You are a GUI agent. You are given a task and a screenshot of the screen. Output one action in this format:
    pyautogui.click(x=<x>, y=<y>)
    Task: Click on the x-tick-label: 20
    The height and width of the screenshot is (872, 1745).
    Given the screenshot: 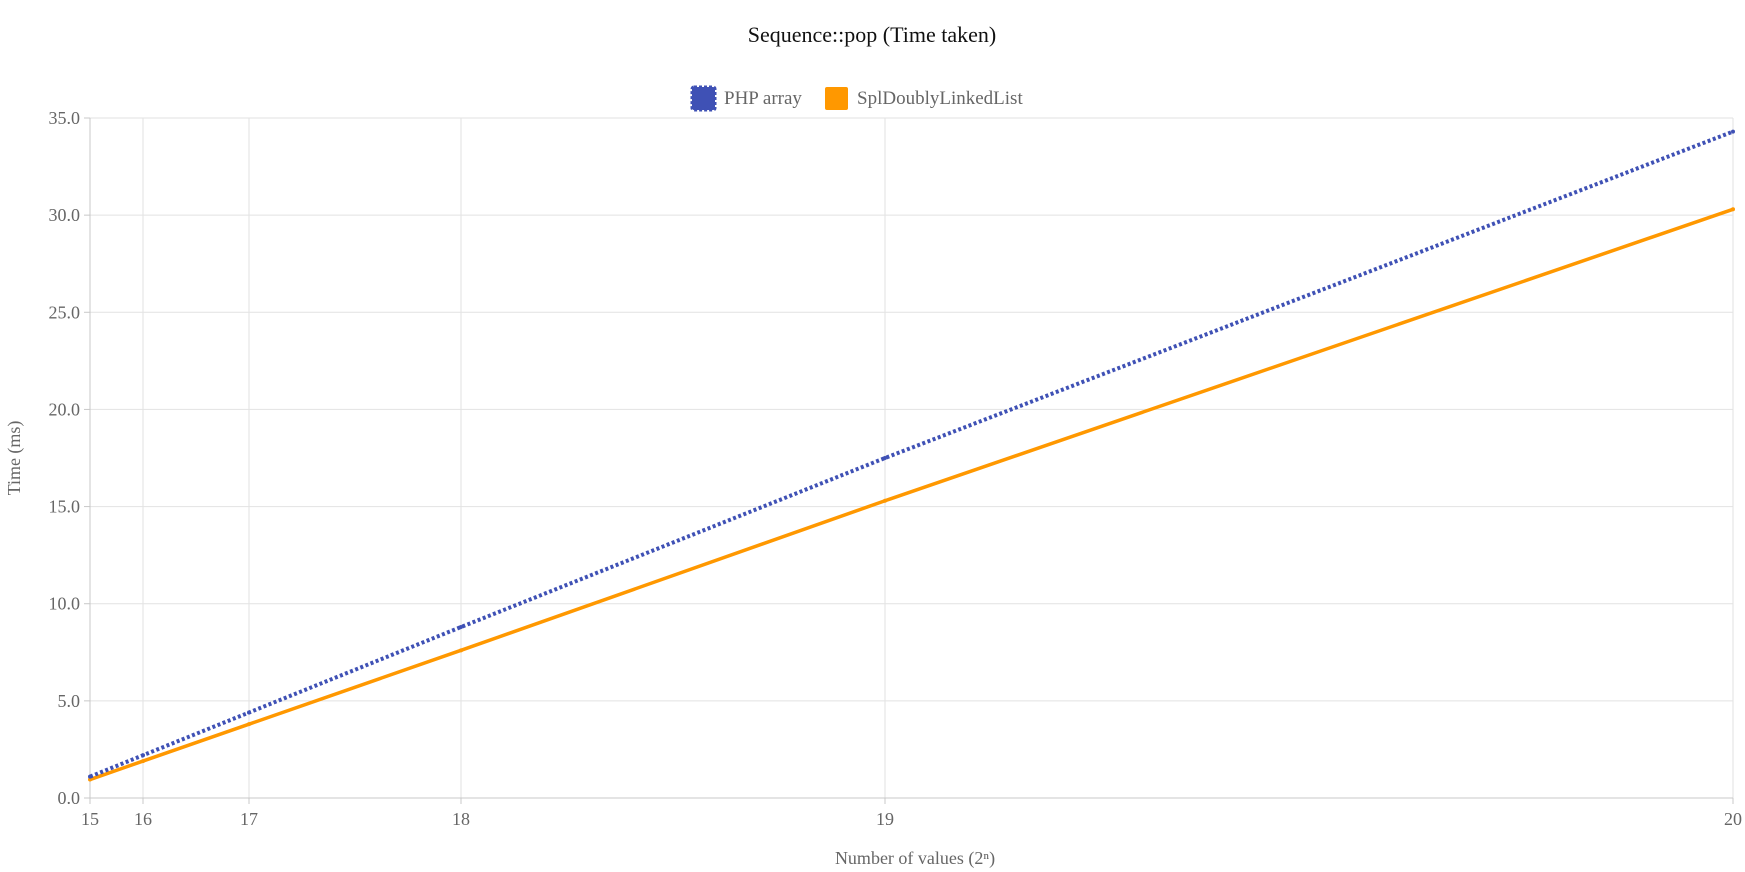 What is the action you would take?
    pyautogui.click(x=1733, y=819)
    